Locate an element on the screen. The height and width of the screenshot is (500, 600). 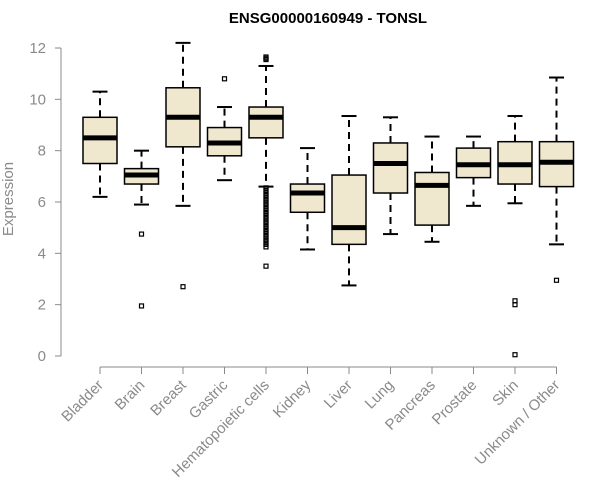
box-lung is located at coordinates (390, 176).